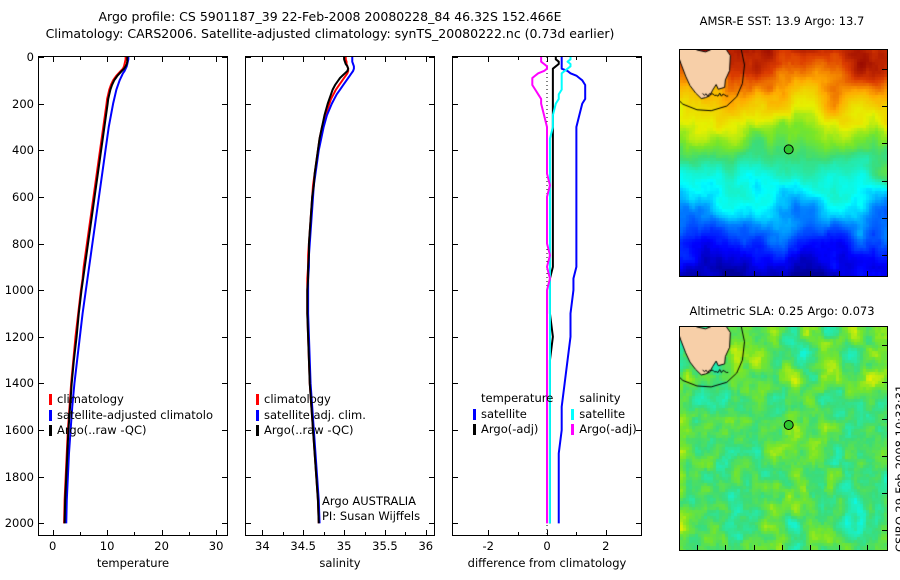 This screenshot has height=580, width=900. Describe the element at coordinates (371, 516) in the screenshot. I see `credit-line-2: PI: Susan Wijffels` at that location.